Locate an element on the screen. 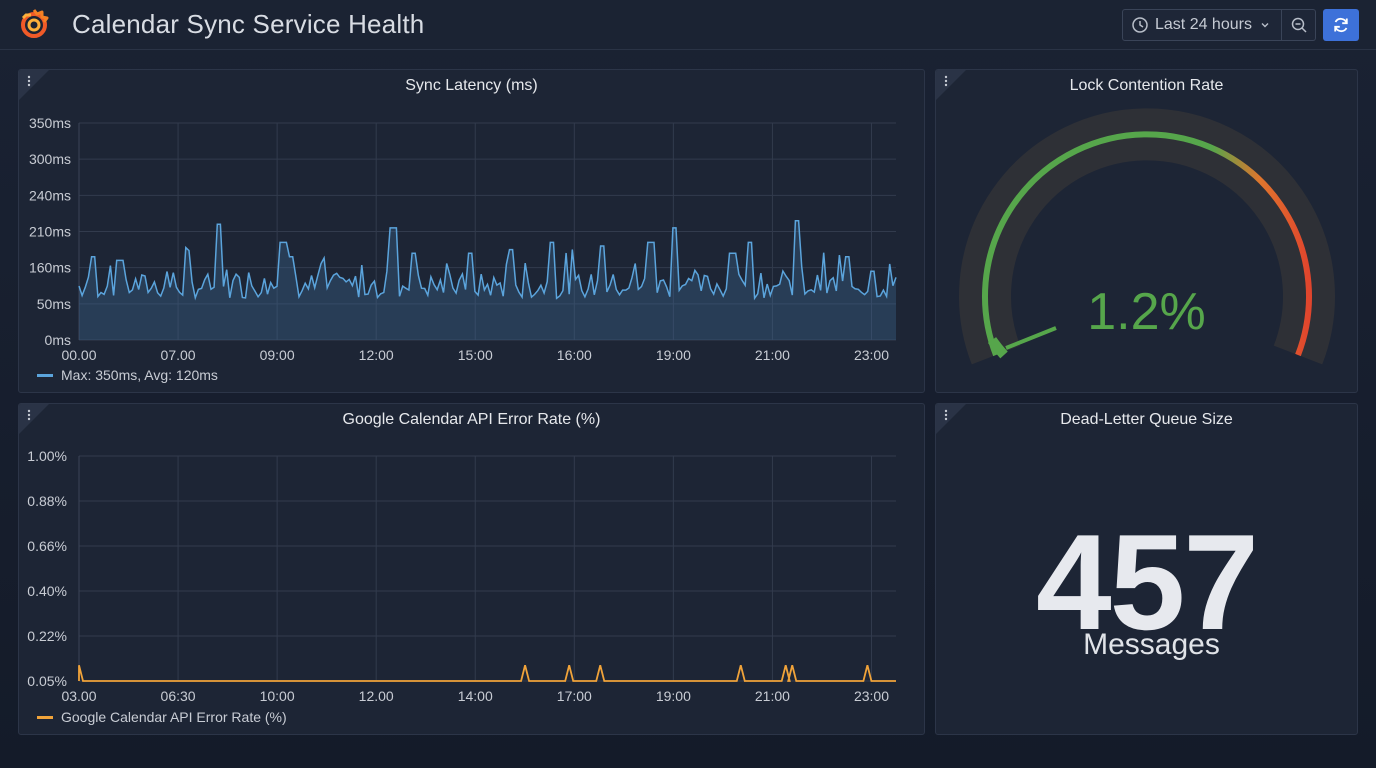 Image resolution: width=1376 pixels, height=768 pixels. time-range-picker: Last 24 hours is located at coordinates (1202, 25).